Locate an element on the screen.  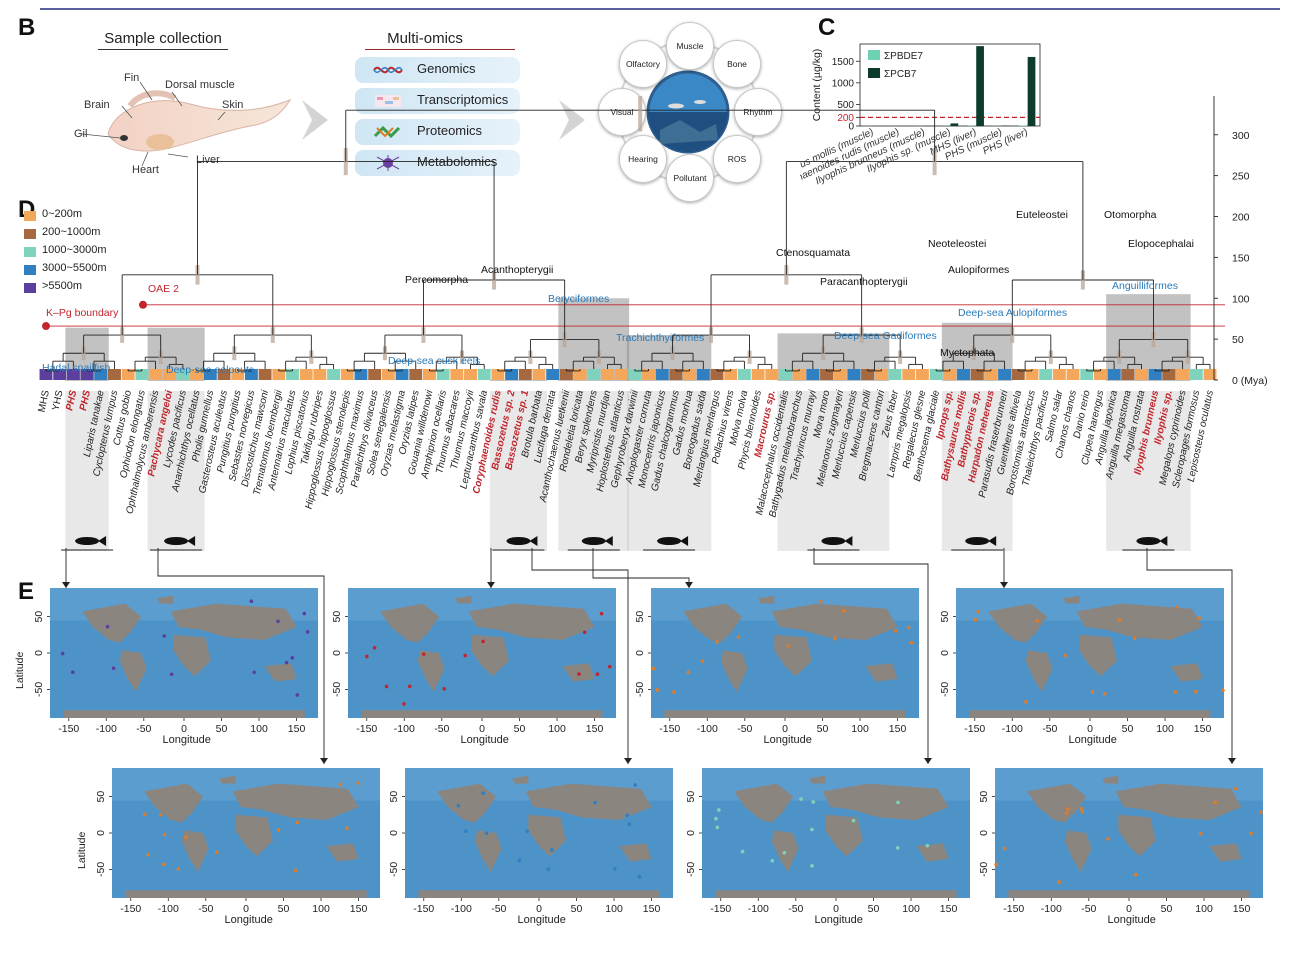
clade-label: Deep-sea eelpouts is located at coordinates (210, 370).